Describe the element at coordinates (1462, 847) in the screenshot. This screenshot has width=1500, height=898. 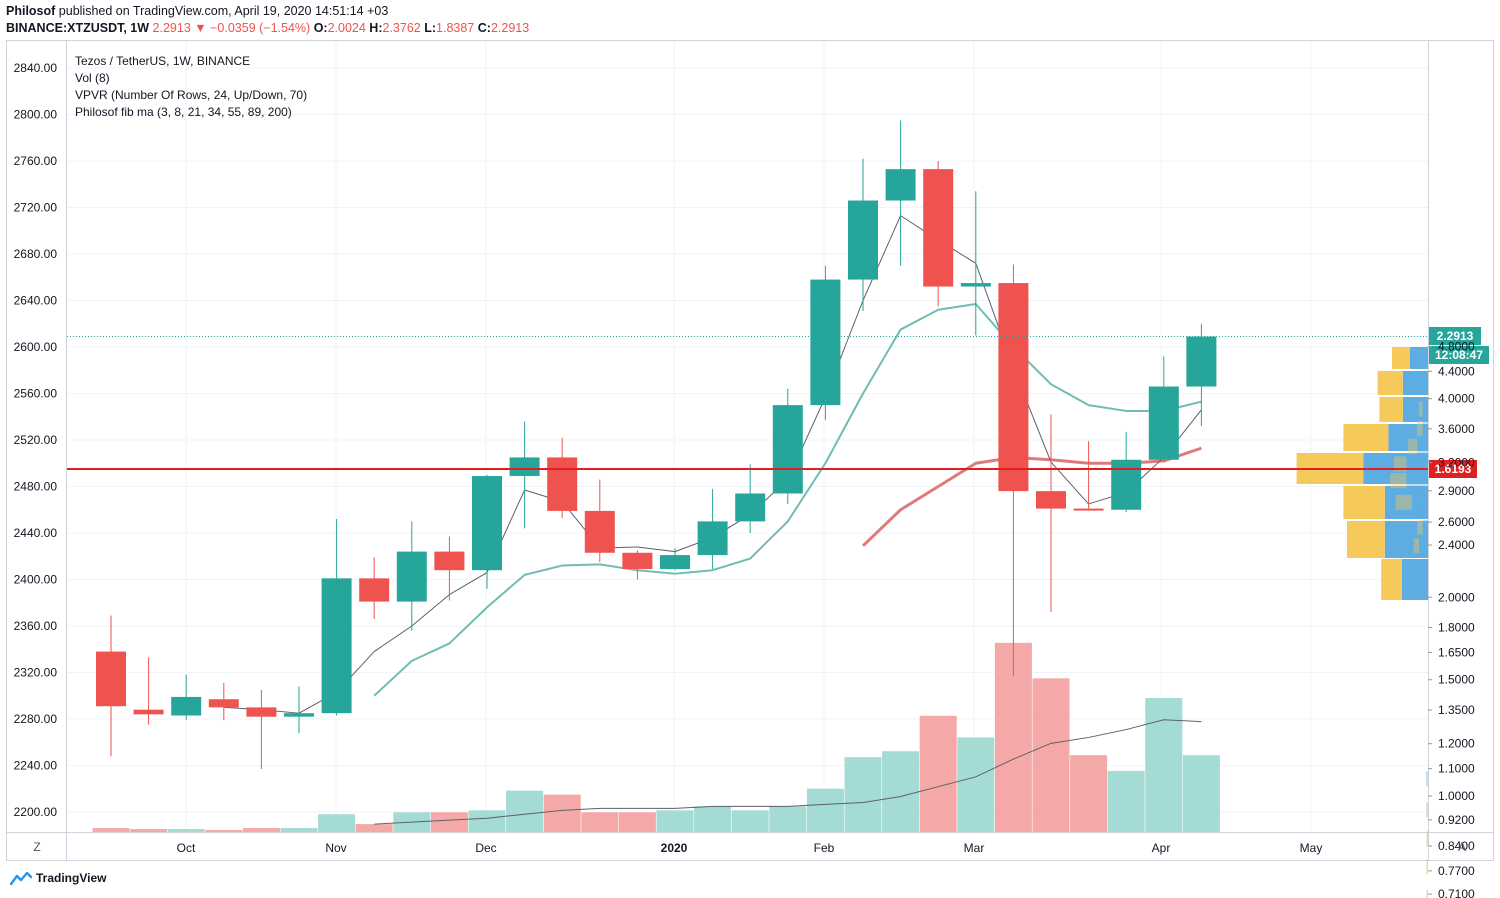
I see `a-button: A` at that location.